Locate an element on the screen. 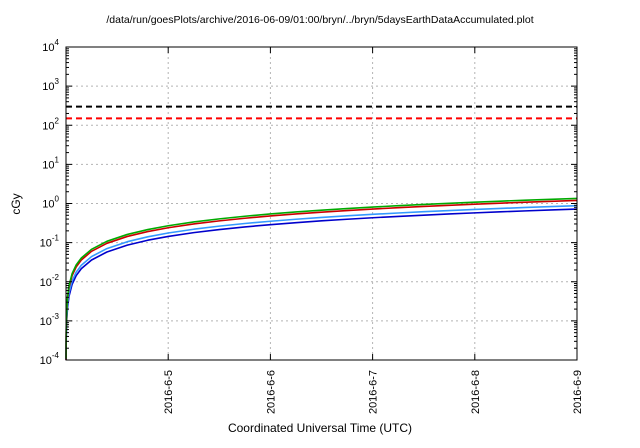 Image resolution: width=640 pixels, height=448 pixels. svg-text: 10¹ is located at coordinates (50, 163).